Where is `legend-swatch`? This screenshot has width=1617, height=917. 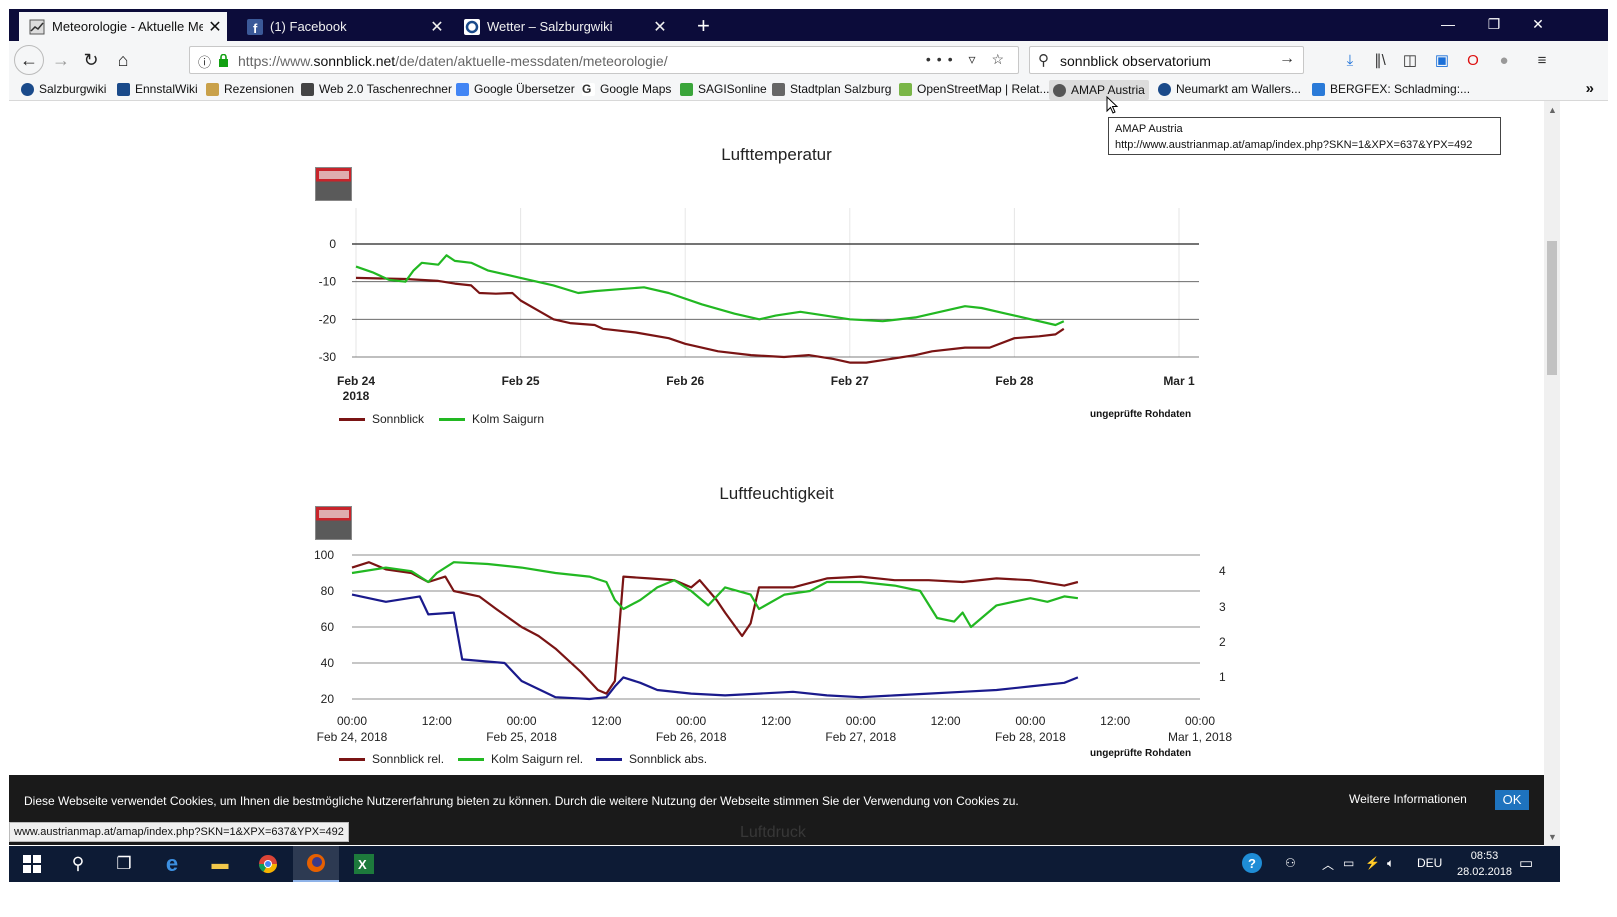
legend-swatch is located at coordinates (352, 759).